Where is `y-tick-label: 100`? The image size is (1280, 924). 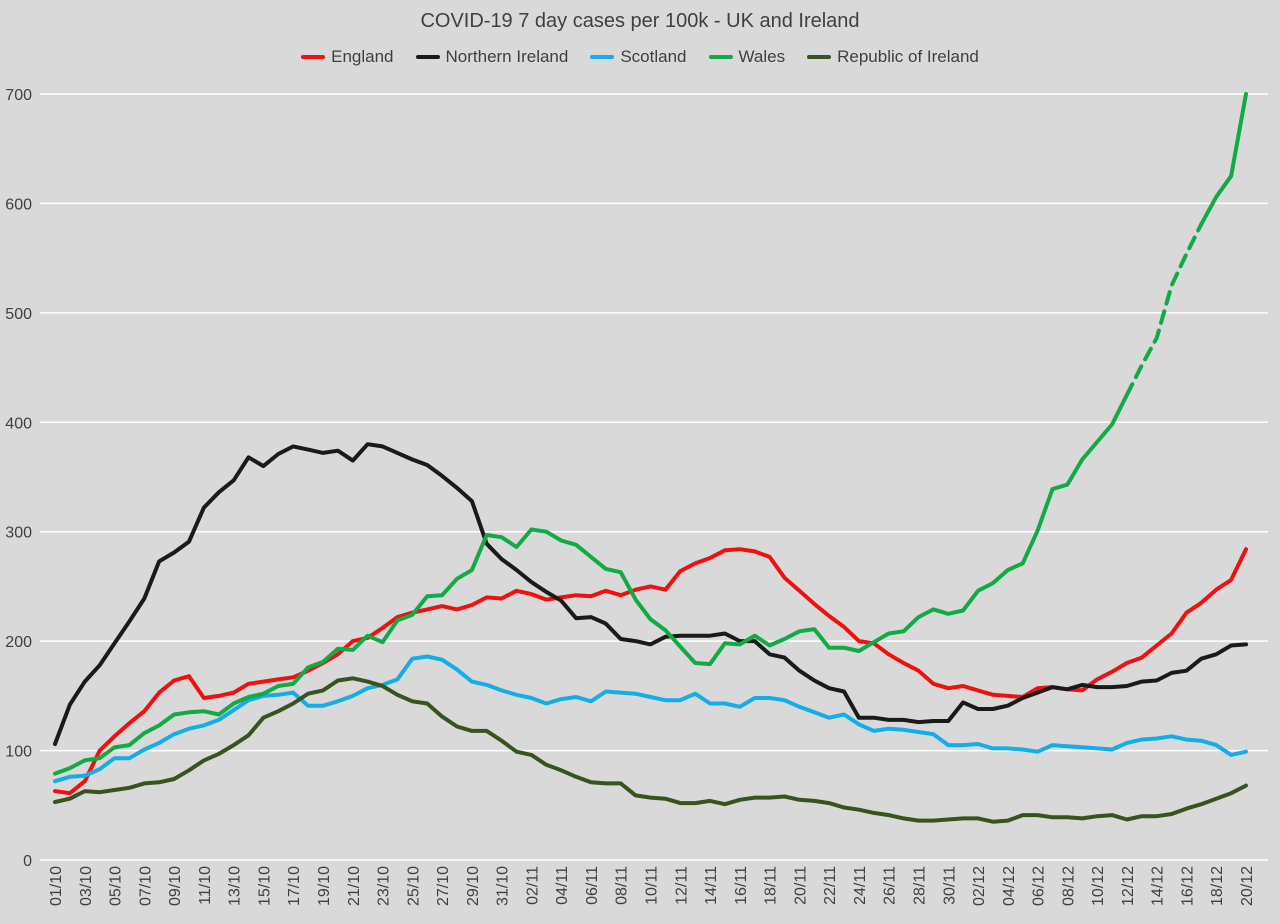 y-tick-label: 100 is located at coordinates (18, 752).